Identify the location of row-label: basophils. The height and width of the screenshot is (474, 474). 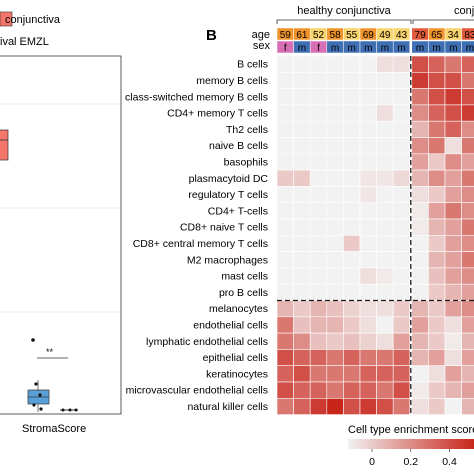
(246, 163).